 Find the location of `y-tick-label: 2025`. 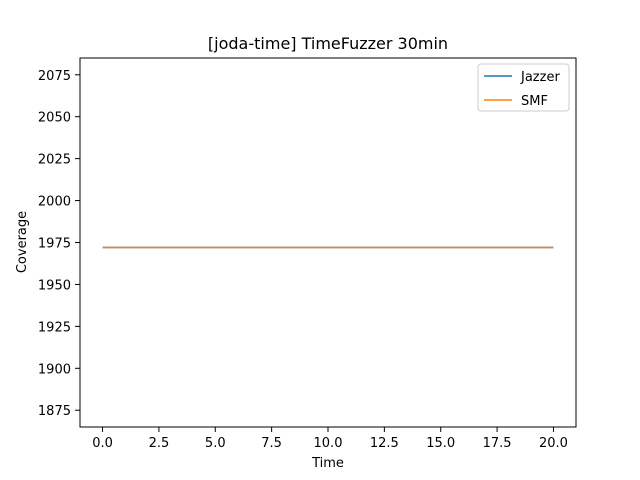

y-tick-label: 2025 is located at coordinates (54, 160).